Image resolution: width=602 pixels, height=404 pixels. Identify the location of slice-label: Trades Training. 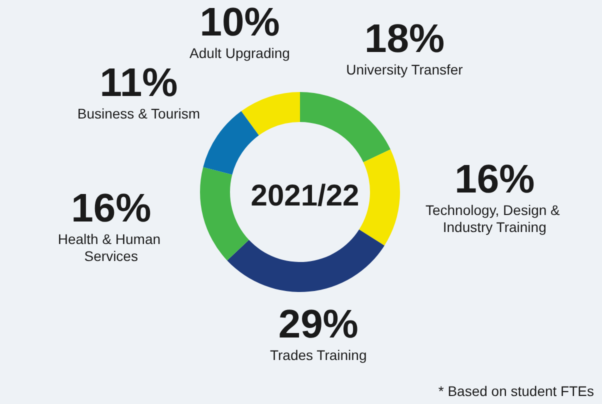
(318, 354).